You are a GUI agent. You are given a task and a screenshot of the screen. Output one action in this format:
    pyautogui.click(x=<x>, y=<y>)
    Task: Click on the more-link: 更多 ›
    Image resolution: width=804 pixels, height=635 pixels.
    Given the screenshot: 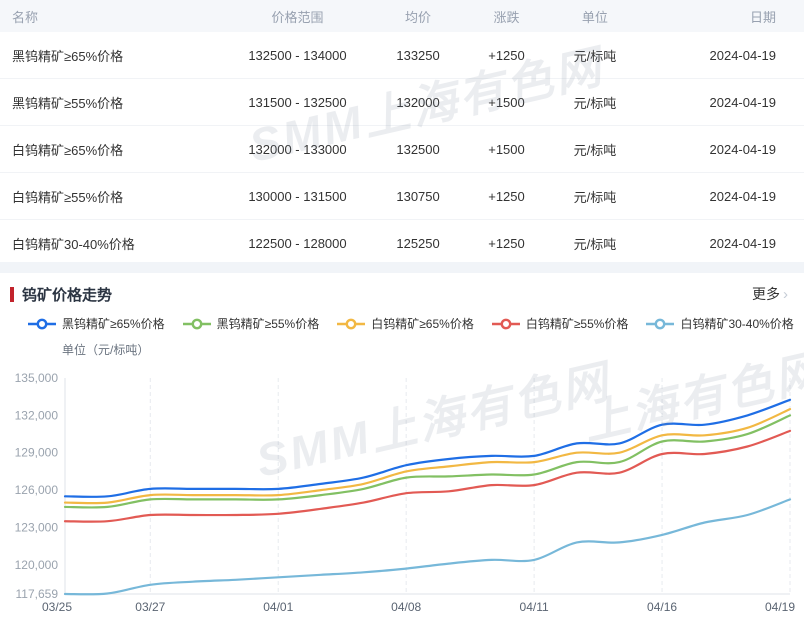 What is the action you would take?
    pyautogui.click(x=770, y=294)
    